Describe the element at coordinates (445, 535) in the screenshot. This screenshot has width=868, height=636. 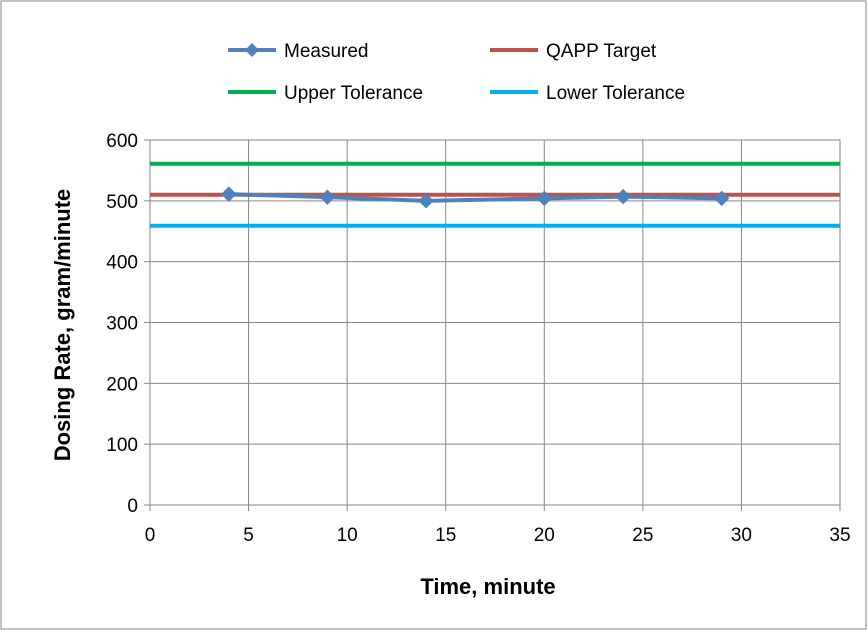
I see `x-tick-label: 15` at that location.